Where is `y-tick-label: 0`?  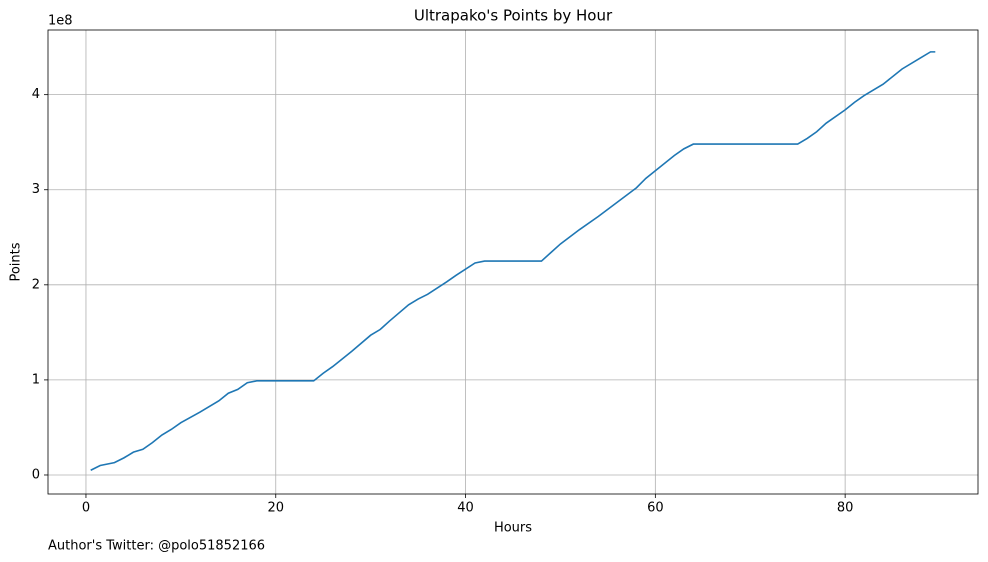 y-tick-label: 0 is located at coordinates (36, 474).